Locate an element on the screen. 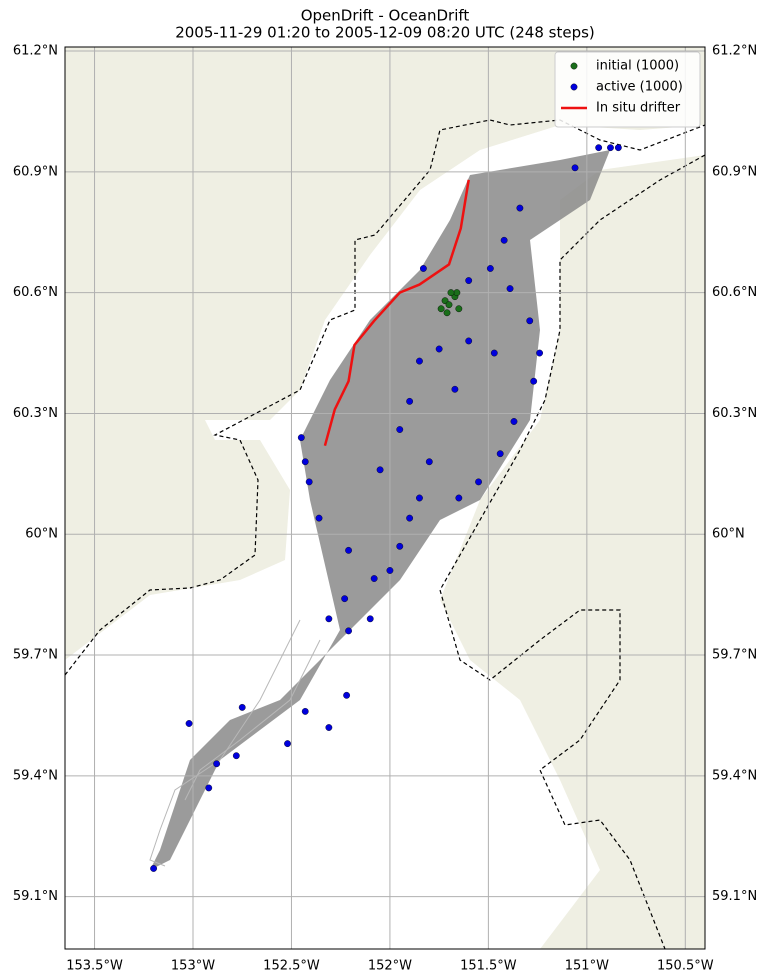 Image resolution: width=770 pixels, height=980 pixels. x-tick-label: 152.5°W is located at coordinates (291, 966).